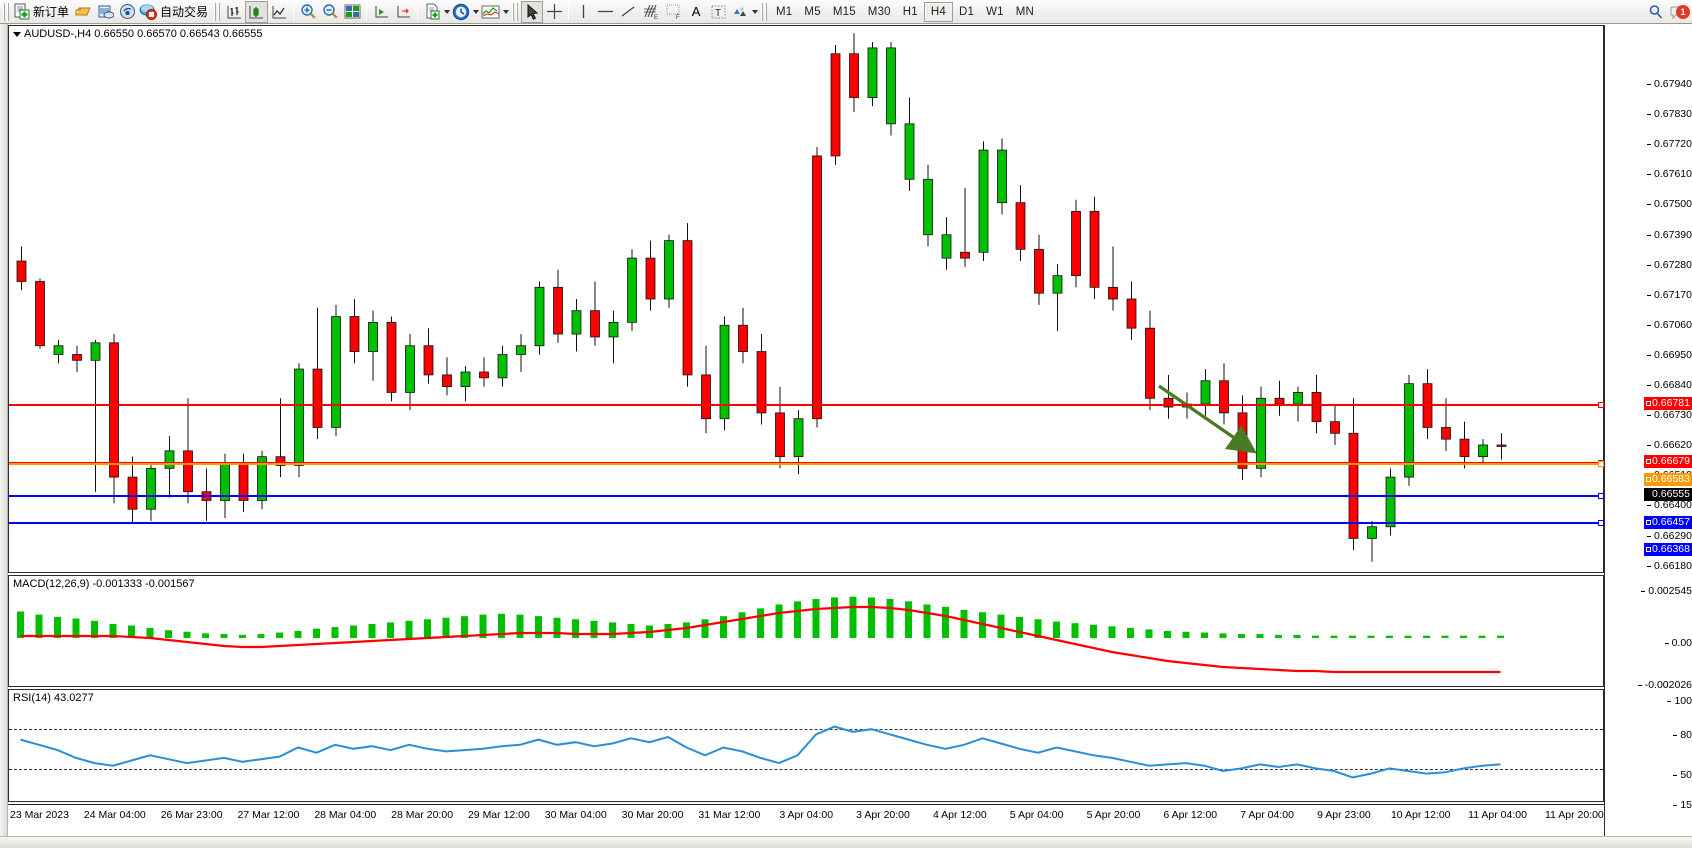 The width and height of the screenshot is (1692, 849). What do you see at coordinates (105, 12) in the screenshot?
I see `data-window-button` at bounding box center [105, 12].